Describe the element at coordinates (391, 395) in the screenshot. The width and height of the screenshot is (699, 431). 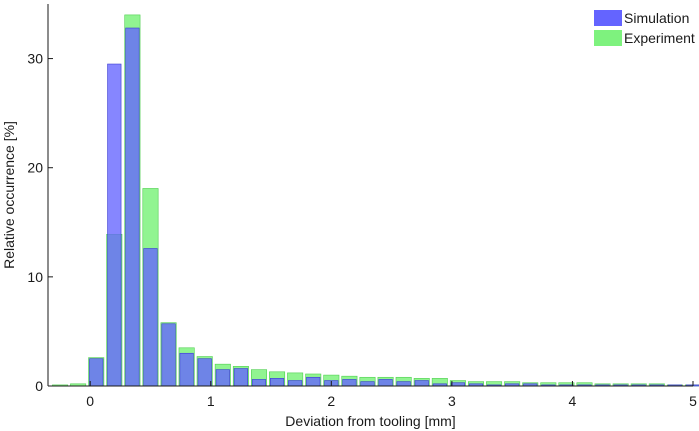
I see `x-axis-ticks: 0 1 2 3 4 5` at that location.